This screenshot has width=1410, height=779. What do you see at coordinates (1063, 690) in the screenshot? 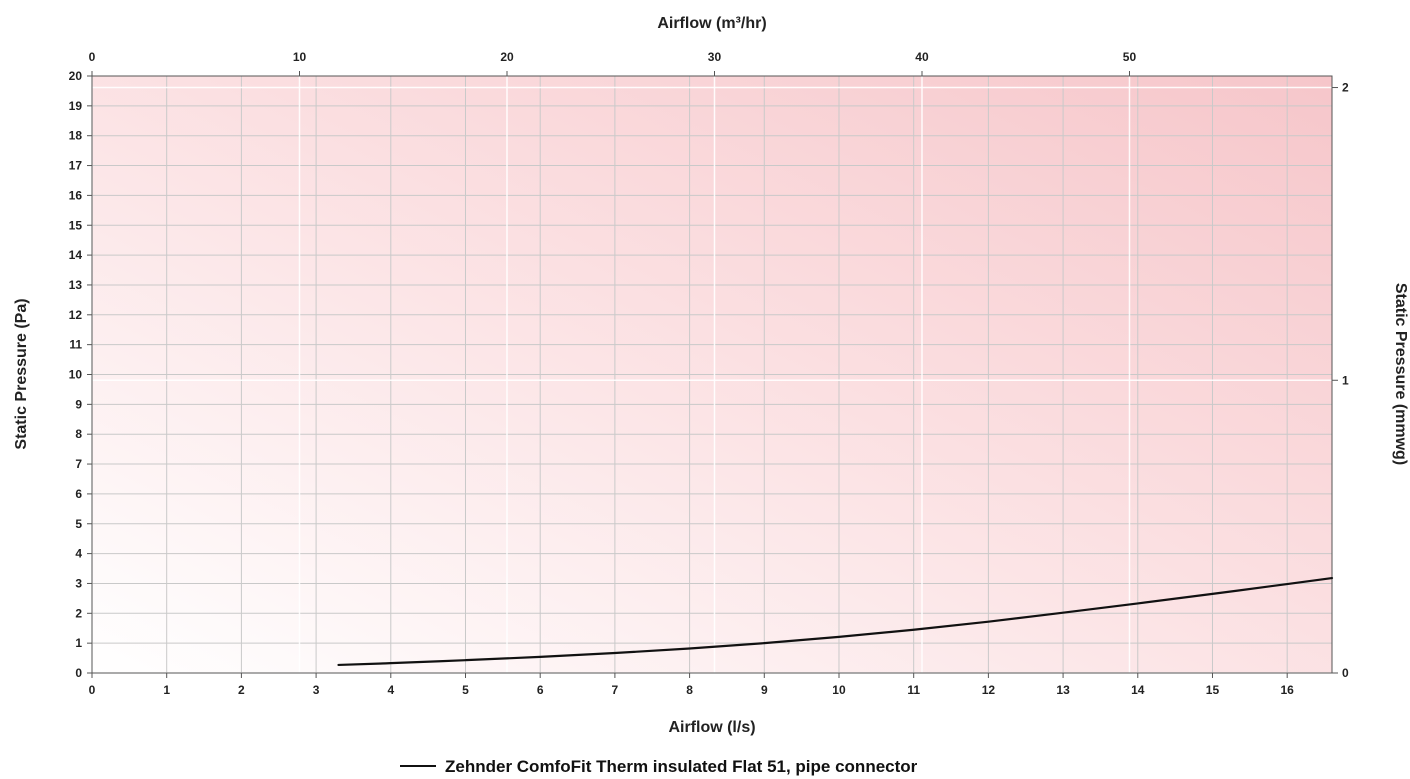
I see `x-tick-label: 13` at bounding box center [1063, 690].